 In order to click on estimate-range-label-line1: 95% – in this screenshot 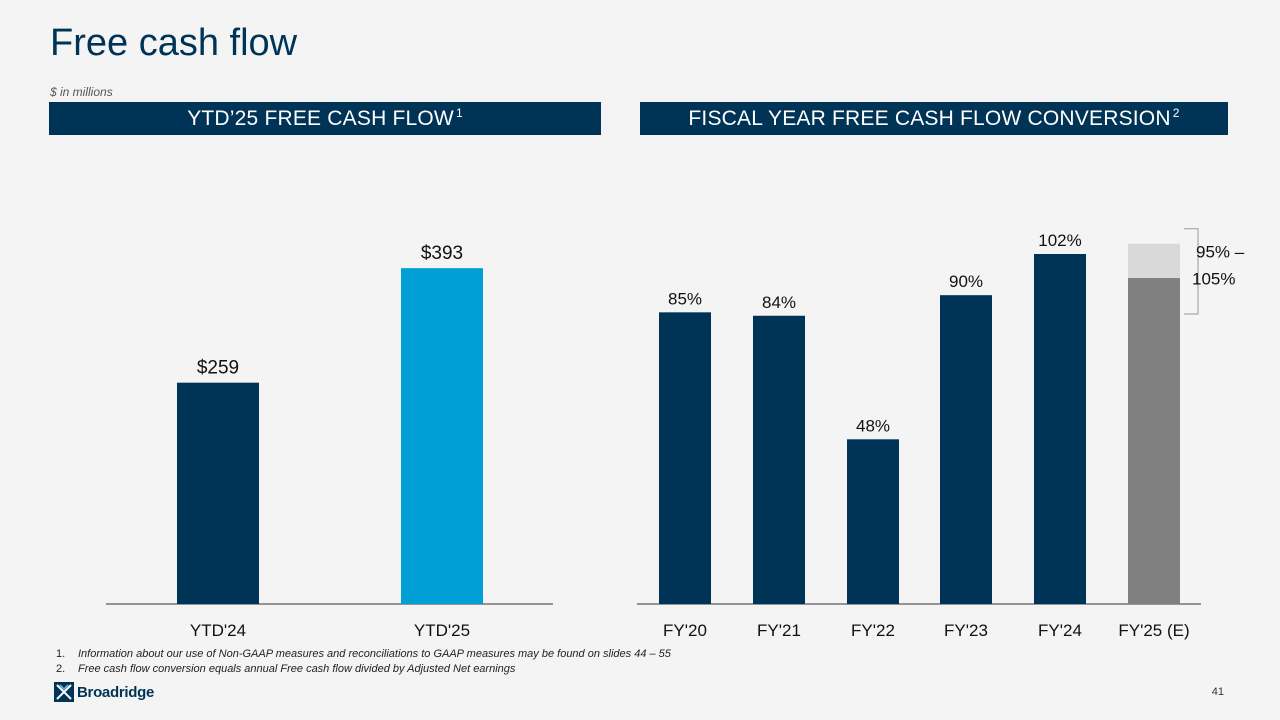, I will do `click(1220, 252)`.